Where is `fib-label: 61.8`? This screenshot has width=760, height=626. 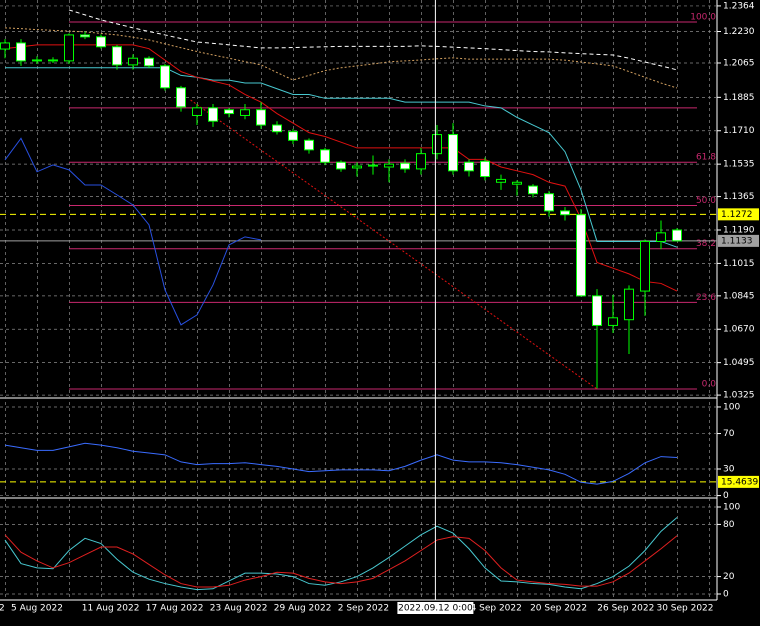
fib-label: 61.8 is located at coordinates (706, 158).